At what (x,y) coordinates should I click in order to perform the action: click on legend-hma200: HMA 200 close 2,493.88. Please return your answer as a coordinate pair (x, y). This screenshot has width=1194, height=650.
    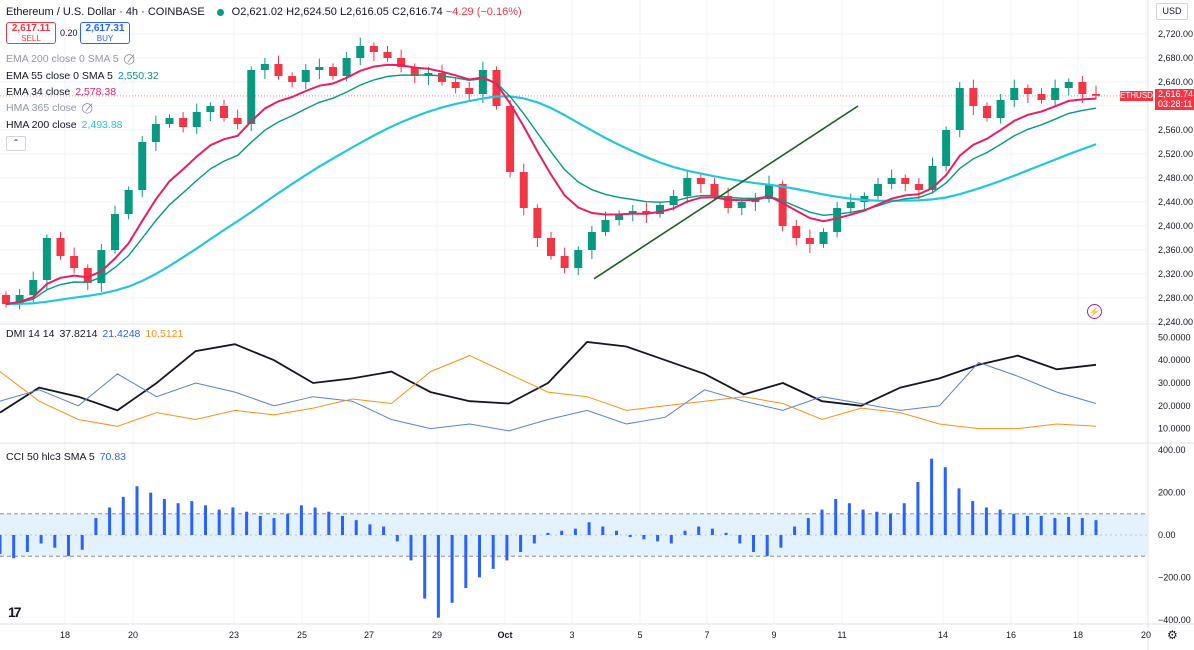
    Looking at the image, I should click on (64, 125).